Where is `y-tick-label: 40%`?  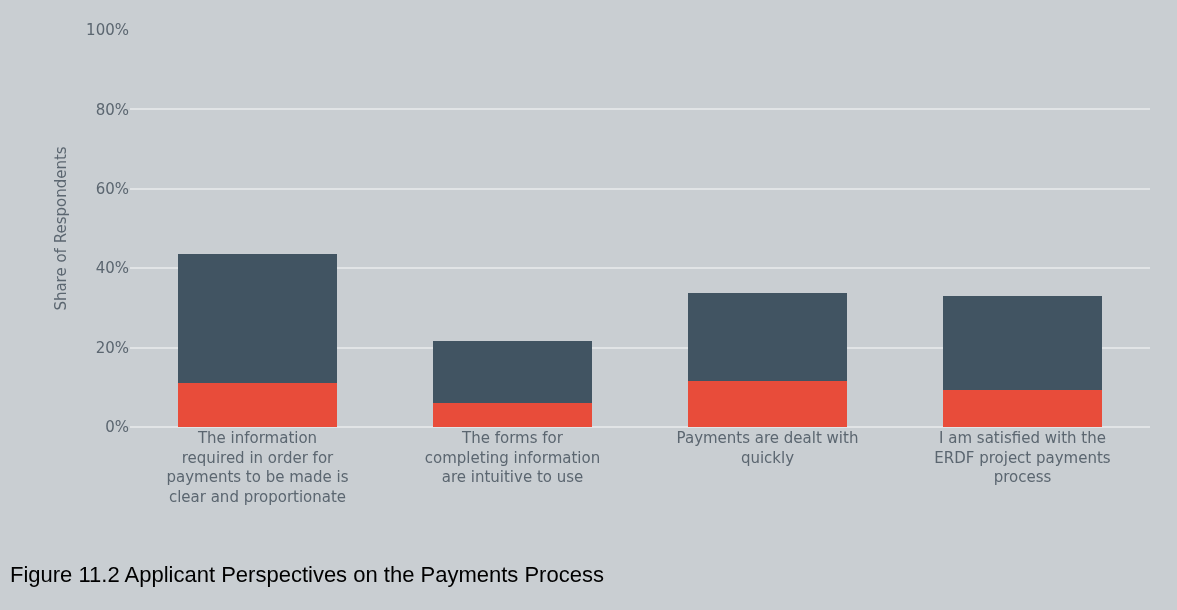 y-tick-label: 40% is located at coordinates (112, 268).